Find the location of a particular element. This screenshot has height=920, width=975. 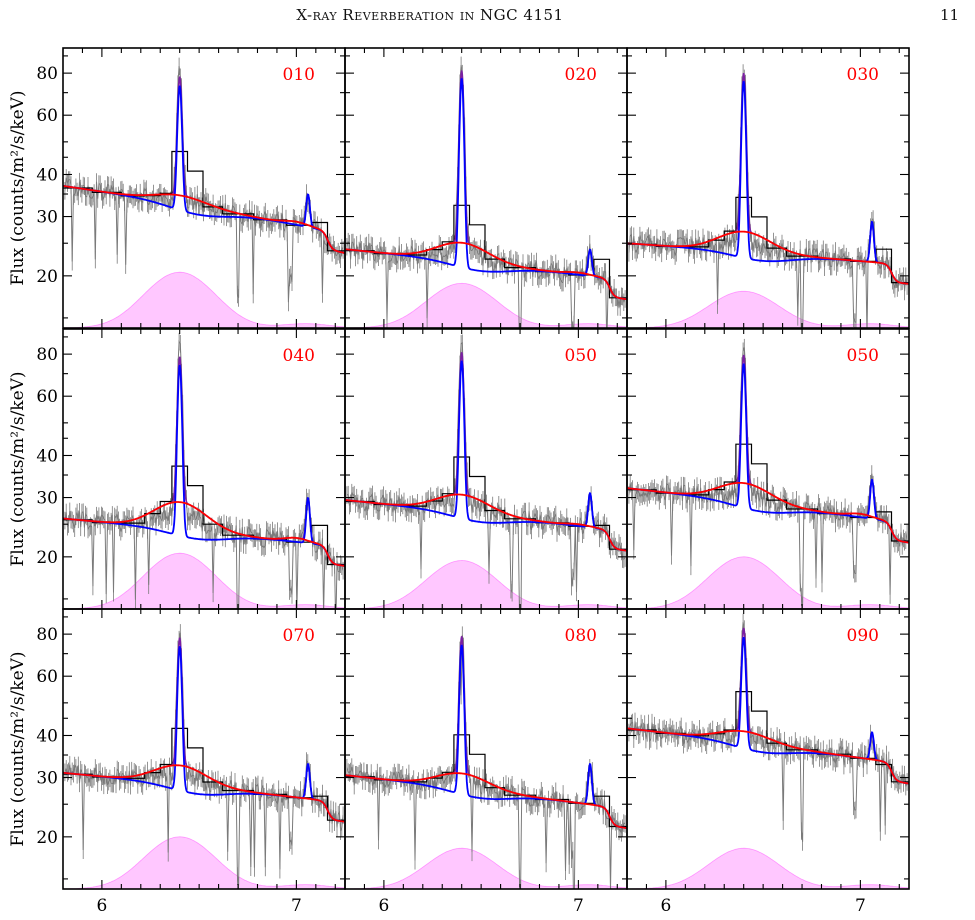

page-number: 11 is located at coordinates (950, 15).